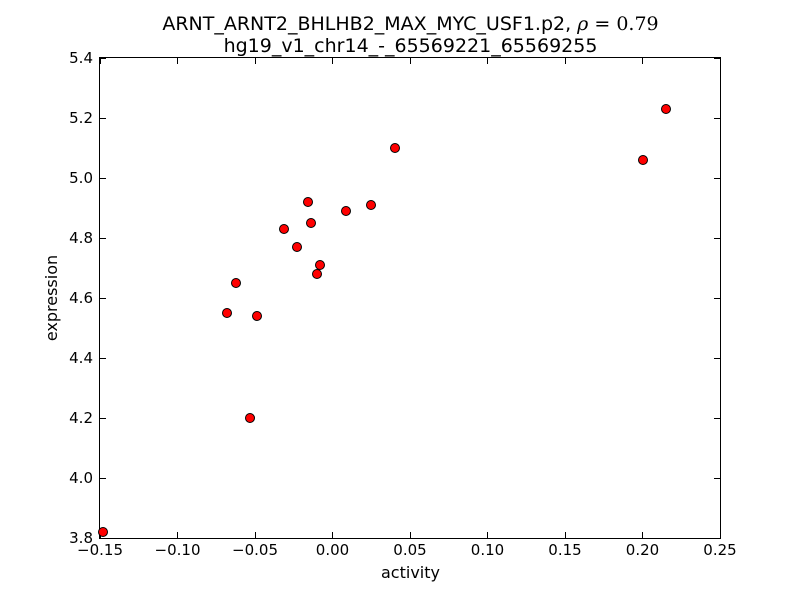 The height and width of the screenshot is (600, 800). I want to click on x-axis-tick-label: 0.25, so click(720, 550).